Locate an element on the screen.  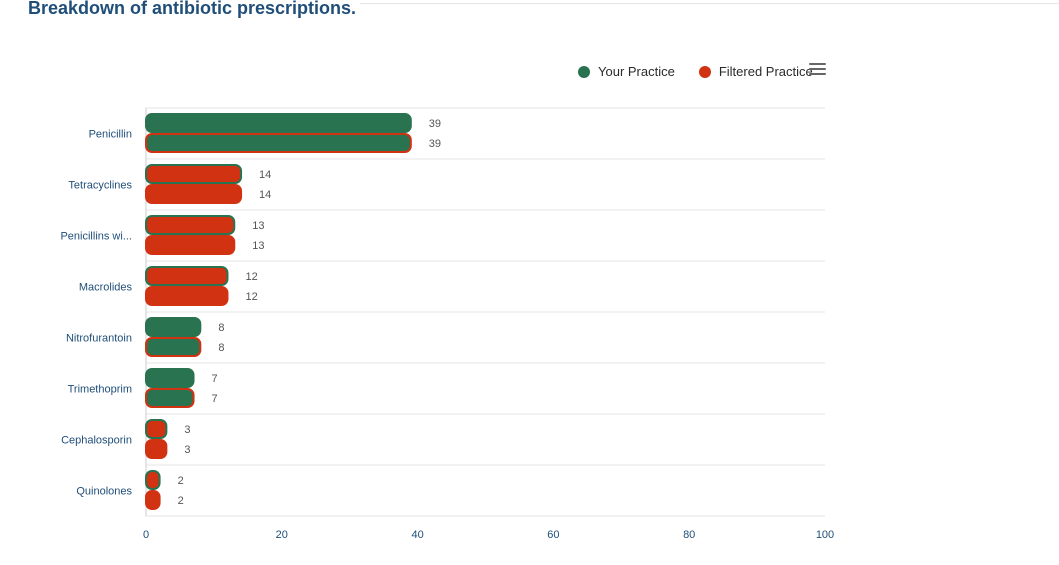
legend-marker-your-practice is located at coordinates (584, 71).